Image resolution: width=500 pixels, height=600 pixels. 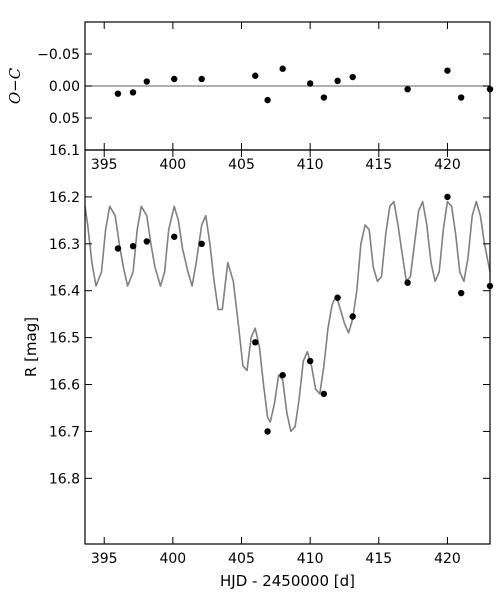 I want to click on lc-y-axis-label: R [mag], so click(x=31, y=347).